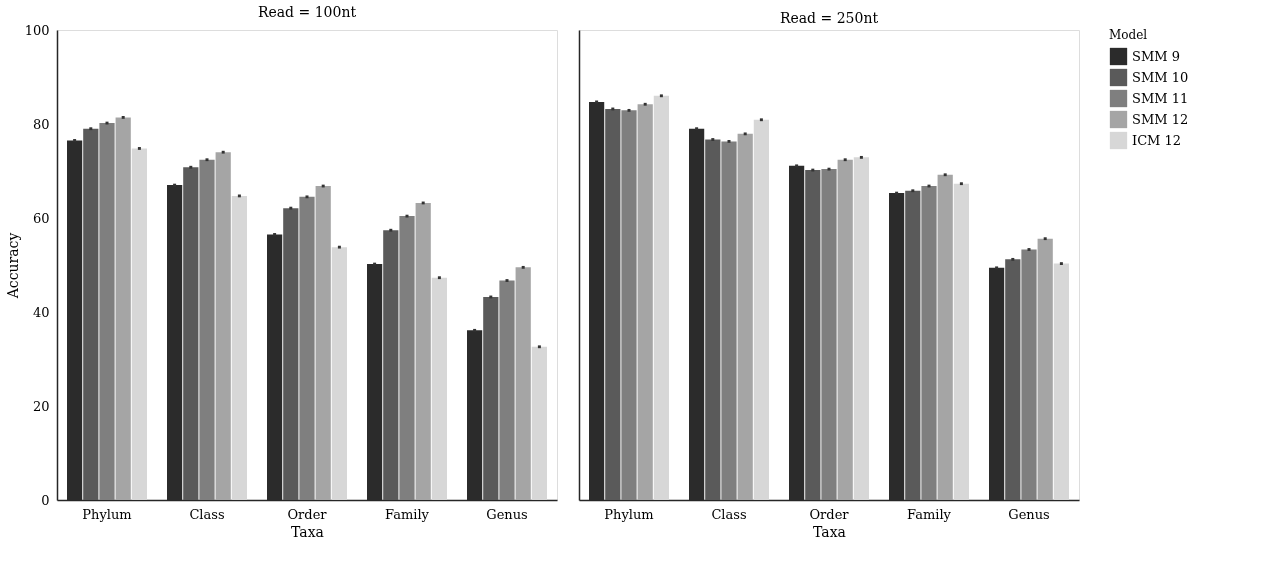 This screenshot has height=567, width=1288. What do you see at coordinates (1157, 140) in the screenshot?
I see `legend-label: ICM 12` at bounding box center [1157, 140].